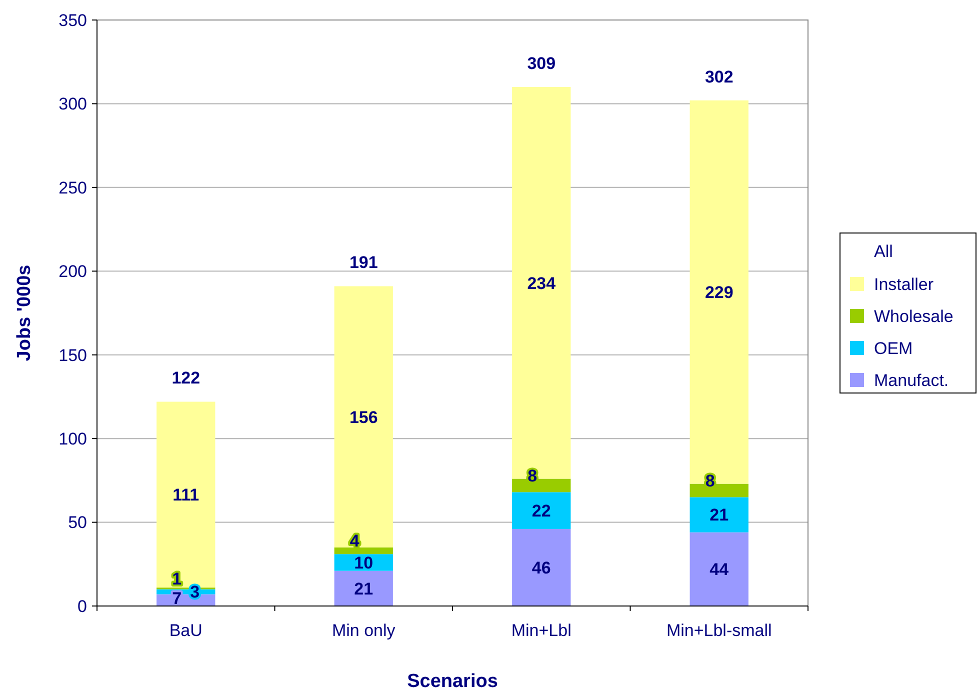 This screenshot has width=978, height=695. Describe the element at coordinates (904, 284) in the screenshot. I see `legend-label: Installer` at that location.